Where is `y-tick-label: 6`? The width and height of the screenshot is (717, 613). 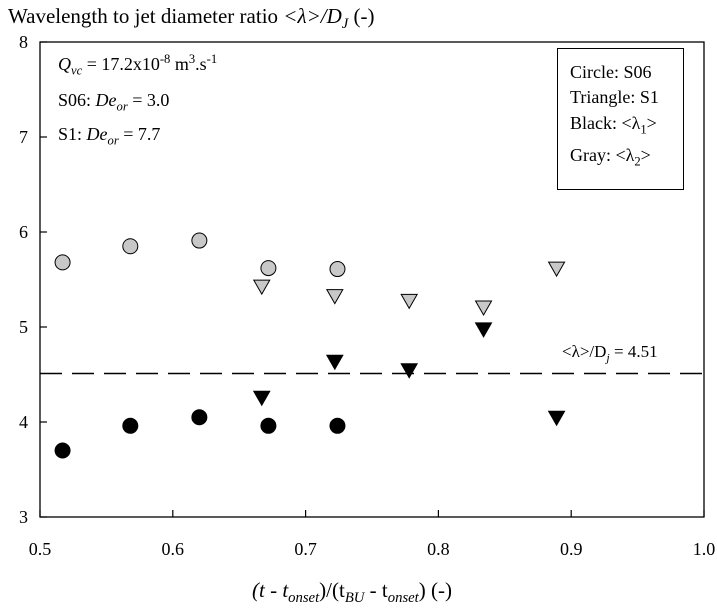 y-tick-label: 6 is located at coordinates (23, 232).